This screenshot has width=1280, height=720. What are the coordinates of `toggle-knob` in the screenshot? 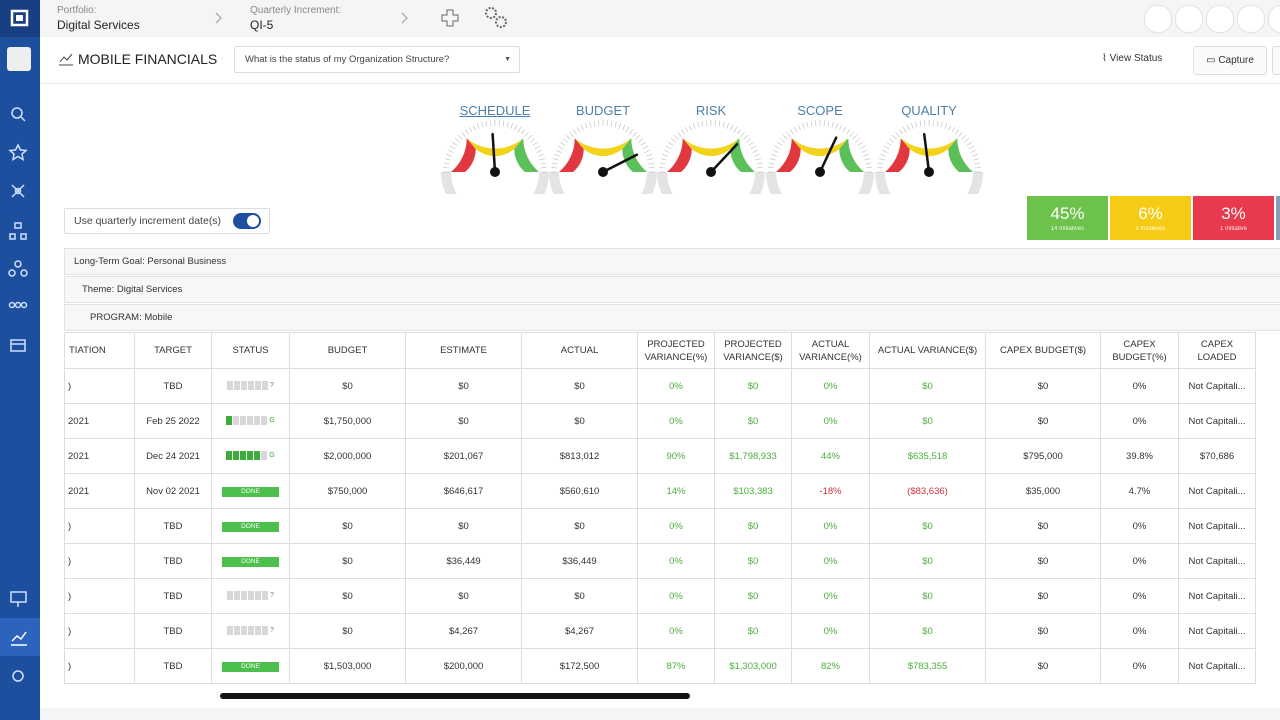 It's located at (253, 221).